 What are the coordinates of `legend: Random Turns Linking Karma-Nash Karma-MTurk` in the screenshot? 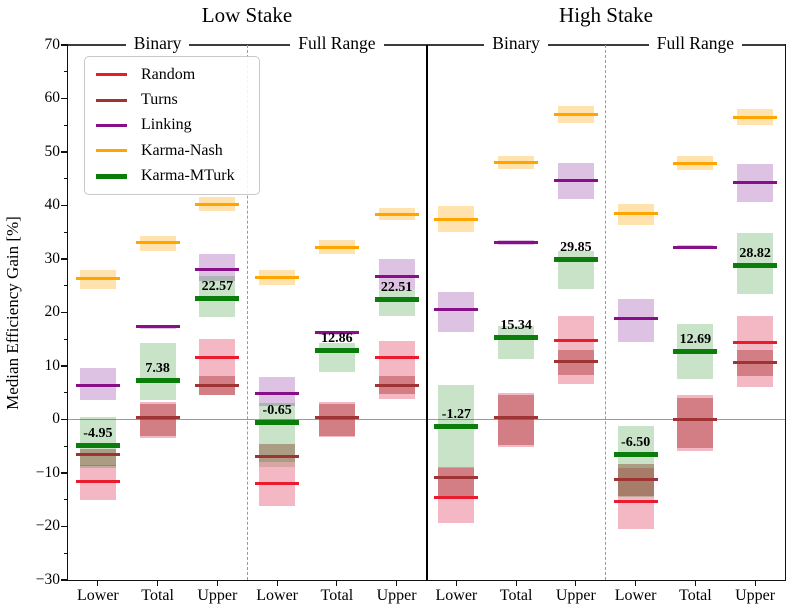 It's located at (172, 125).